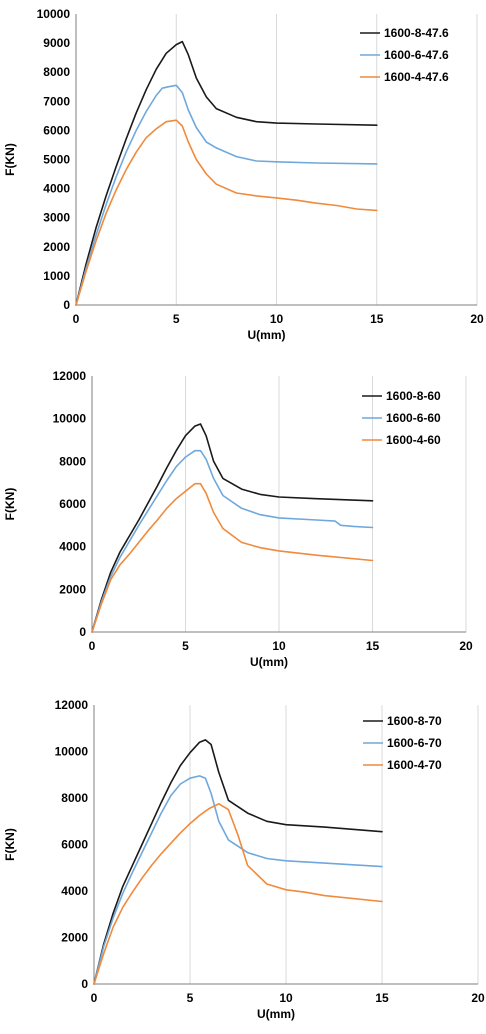 Image resolution: width=486 pixels, height=1034 pixels. Describe the element at coordinates (56, 160) in the screenshot. I see `y-tick-label: 5000` at that location.